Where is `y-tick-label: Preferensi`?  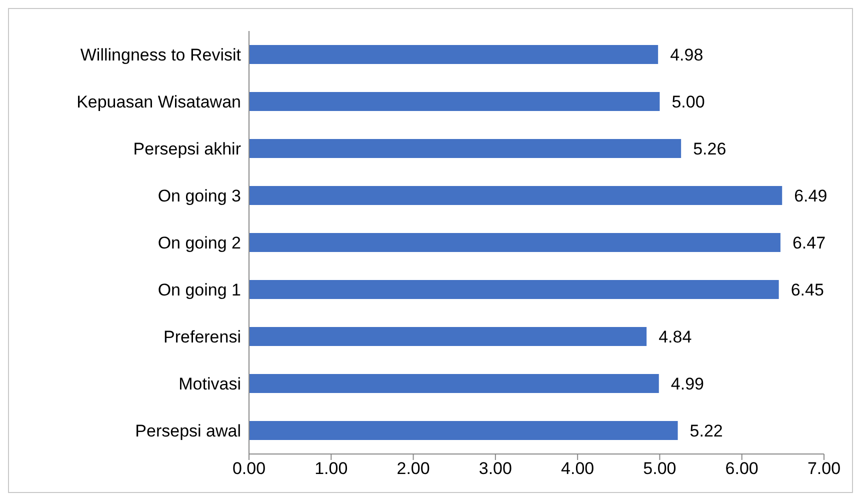
y-tick-label: Preferensi is located at coordinates (202, 337).